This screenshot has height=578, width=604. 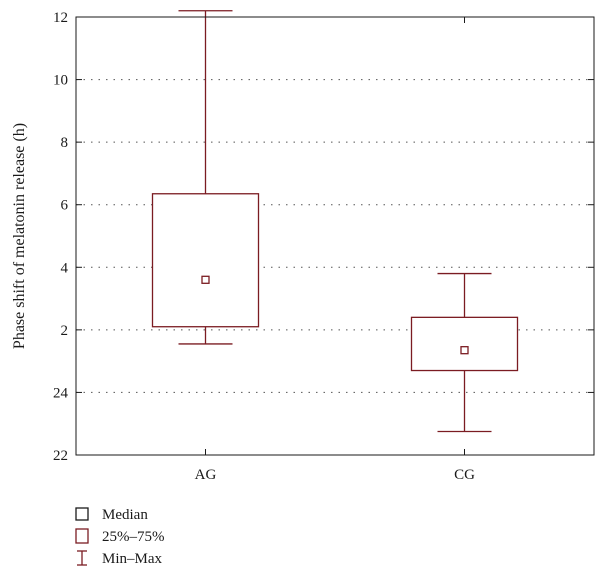 I want to click on y-axis-title: Phase shift of melatonin release (h), so click(x=19, y=236).